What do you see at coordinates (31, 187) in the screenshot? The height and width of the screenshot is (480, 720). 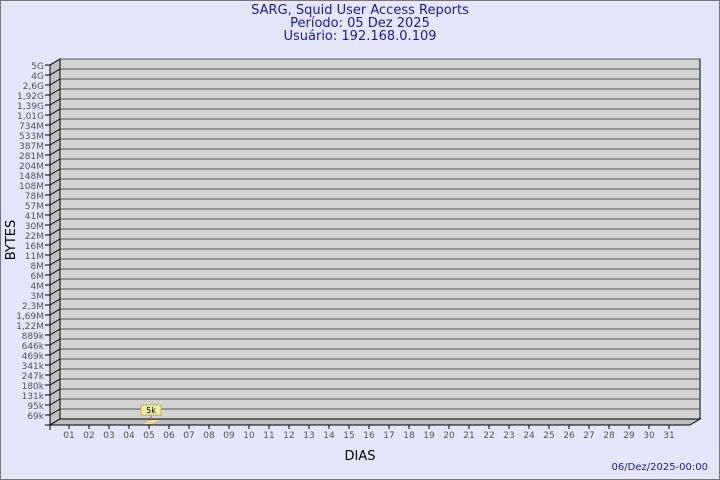 I see `y-tick-label: 108M` at bounding box center [31, 187].